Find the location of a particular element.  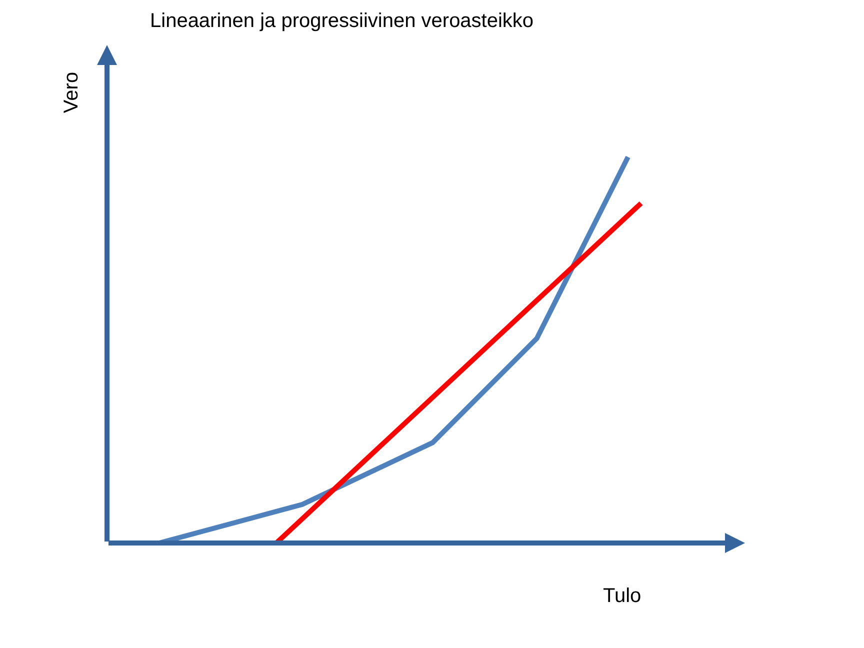

y-axis-title: Vero is located at coordinates (71, 93).